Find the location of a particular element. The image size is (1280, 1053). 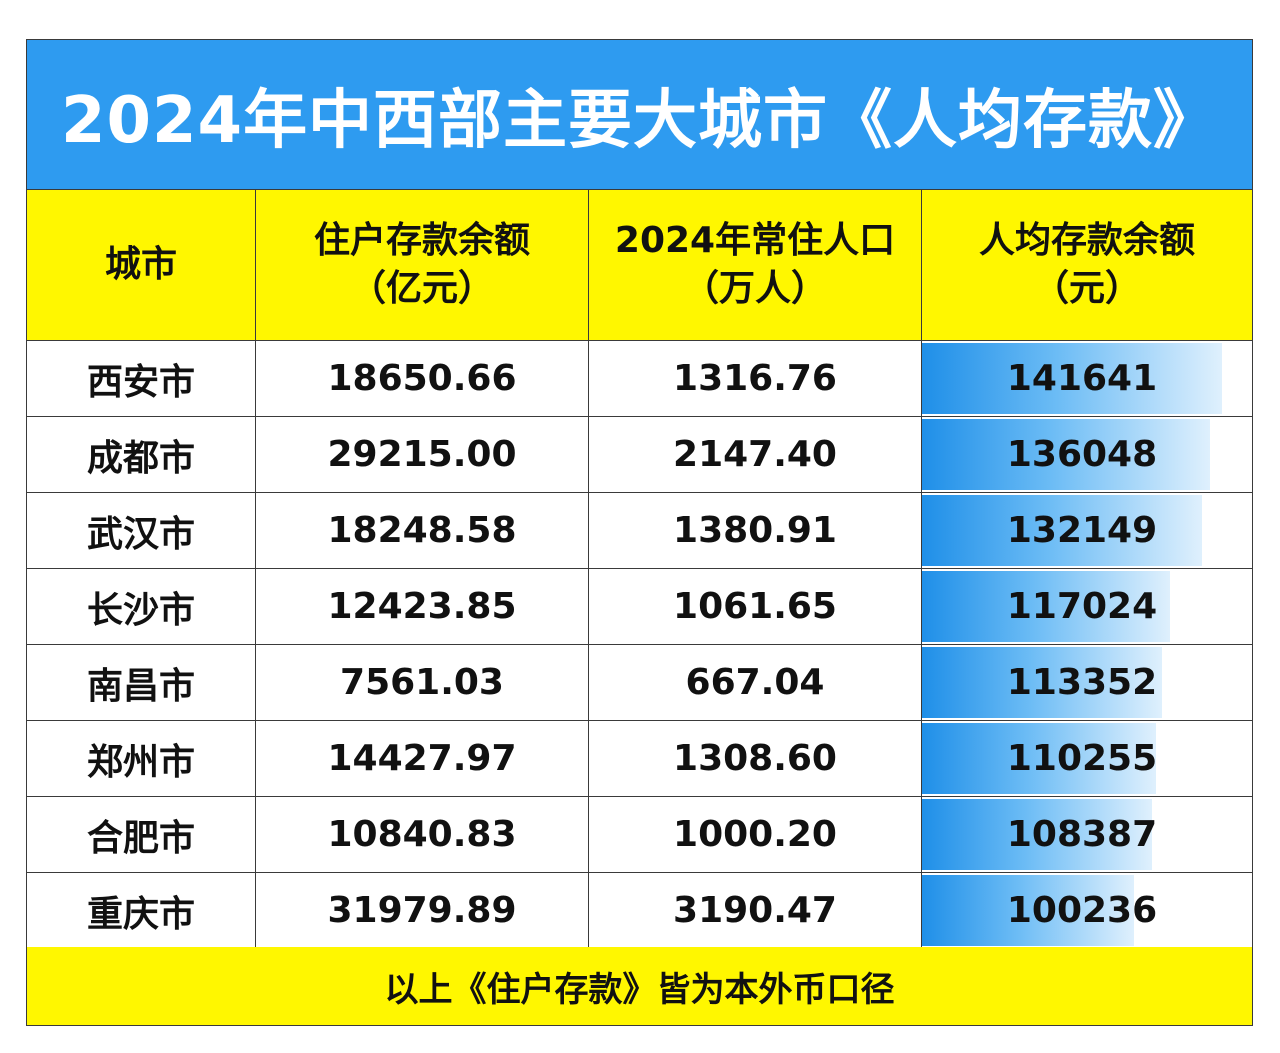

table-header-row: 城市 住户存款余额 （亿元） 2024年常住人口 （万人） 人均存款余额 （元） is located at coordinates (639, 265).